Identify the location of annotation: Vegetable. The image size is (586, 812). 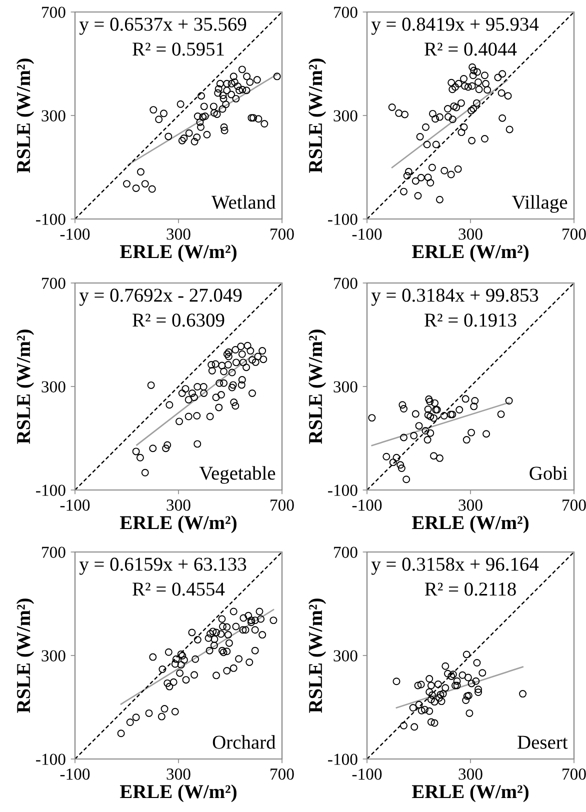
(237, 475).